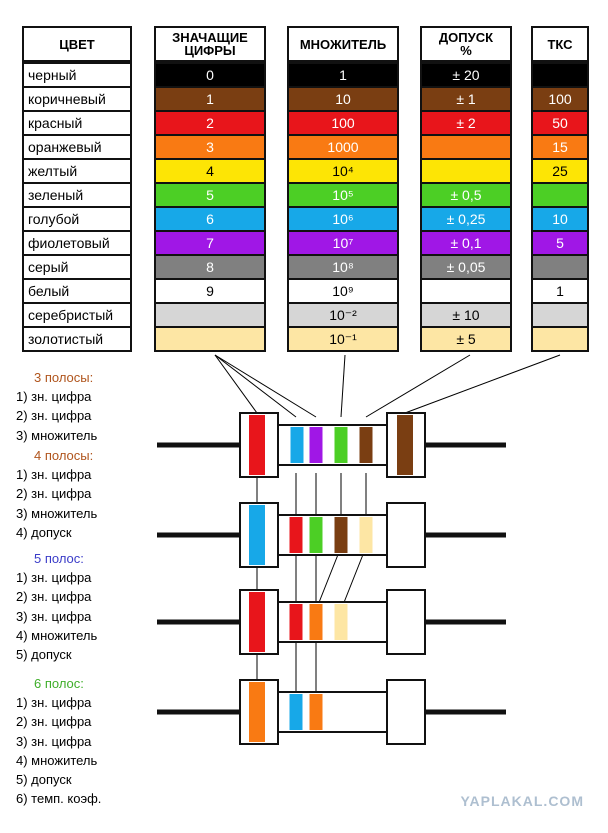 The image size is (608, 833). I want to click on legend-item: 4) допуск, so click(44, 532).